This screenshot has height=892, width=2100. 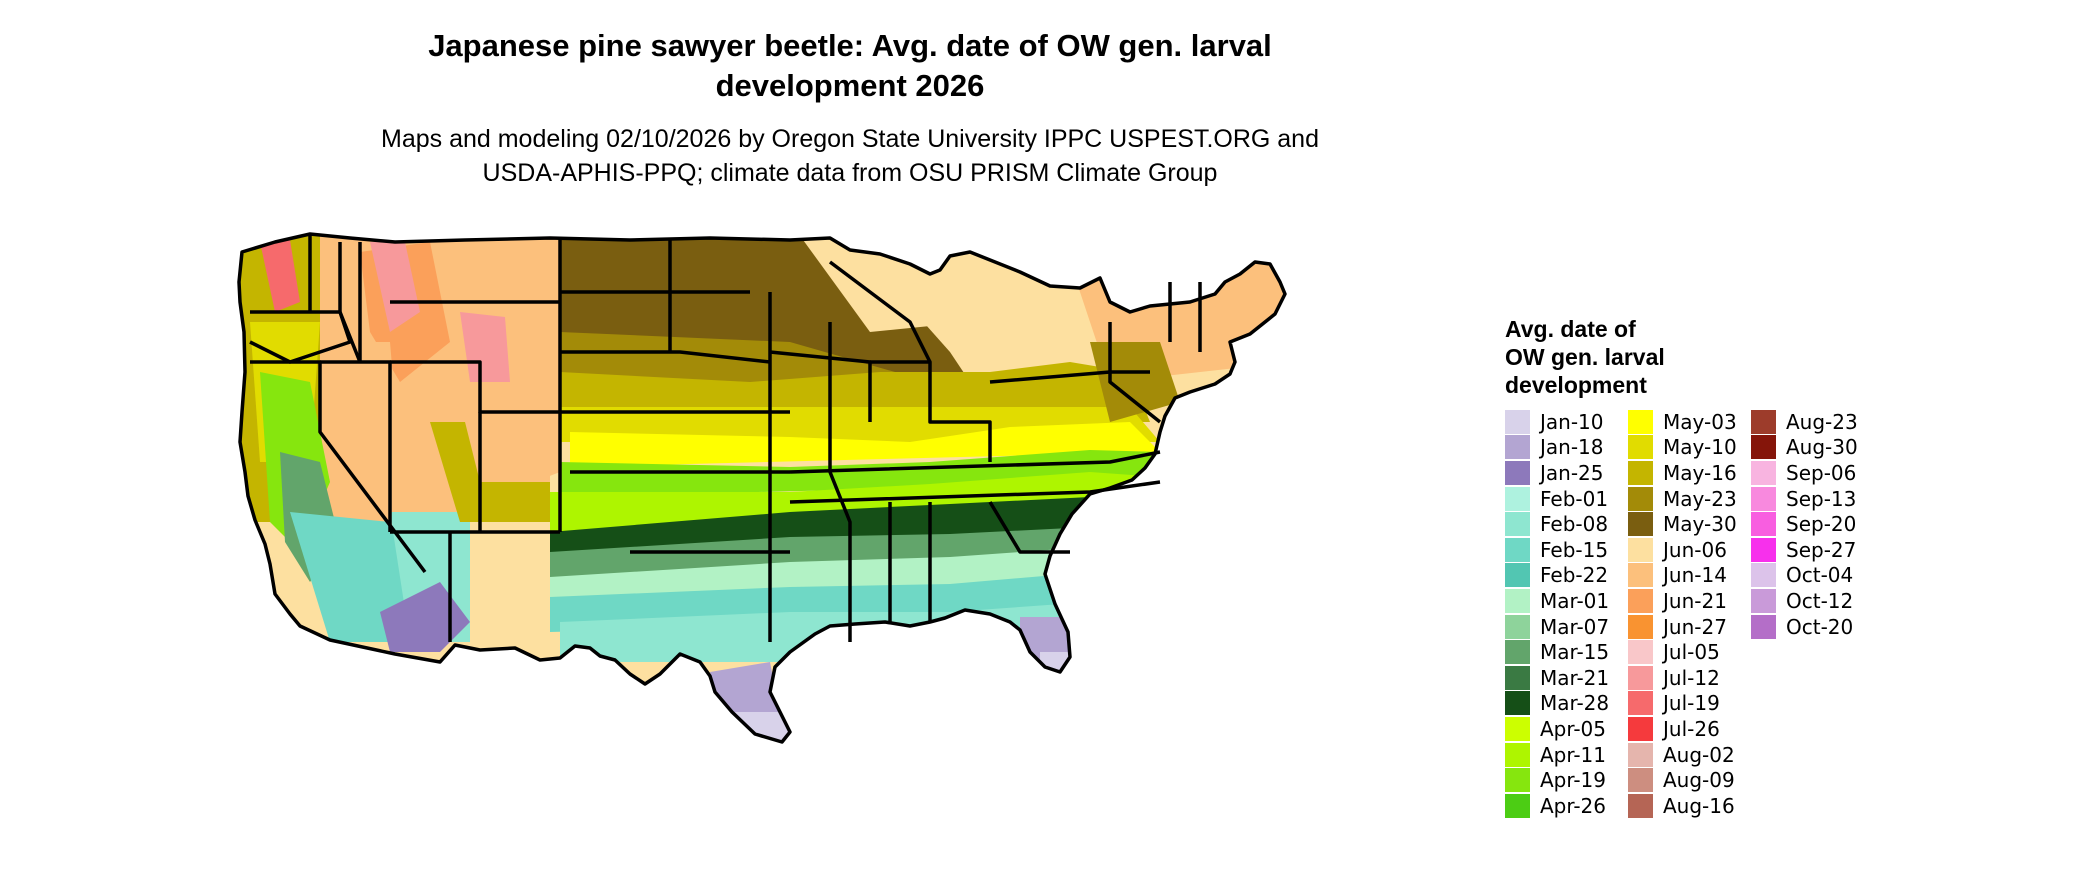 What do you see at coordinates (1555, 780) in the screenshot?
I see `legend-item-apr-19: Apr-19` at bounding box center [1555, 780].